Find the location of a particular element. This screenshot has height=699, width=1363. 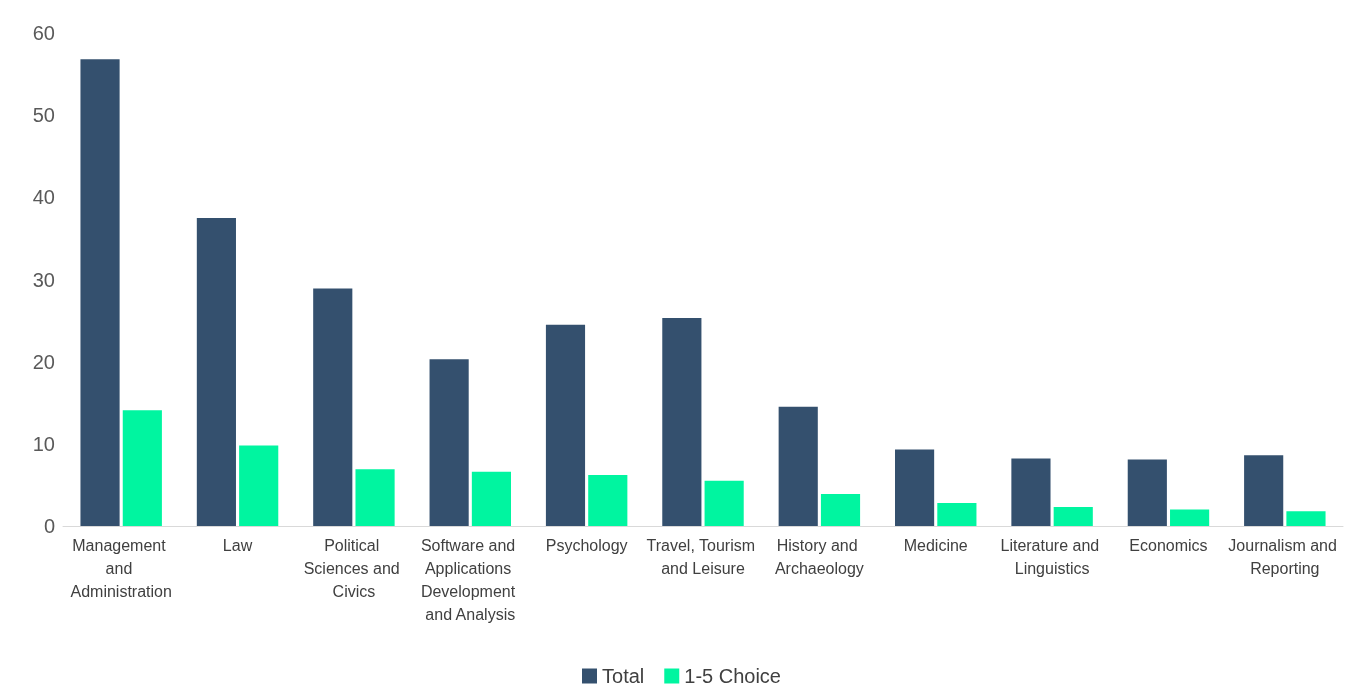

legend-label: 1-5 Choice is located at coordinates (732, 676).